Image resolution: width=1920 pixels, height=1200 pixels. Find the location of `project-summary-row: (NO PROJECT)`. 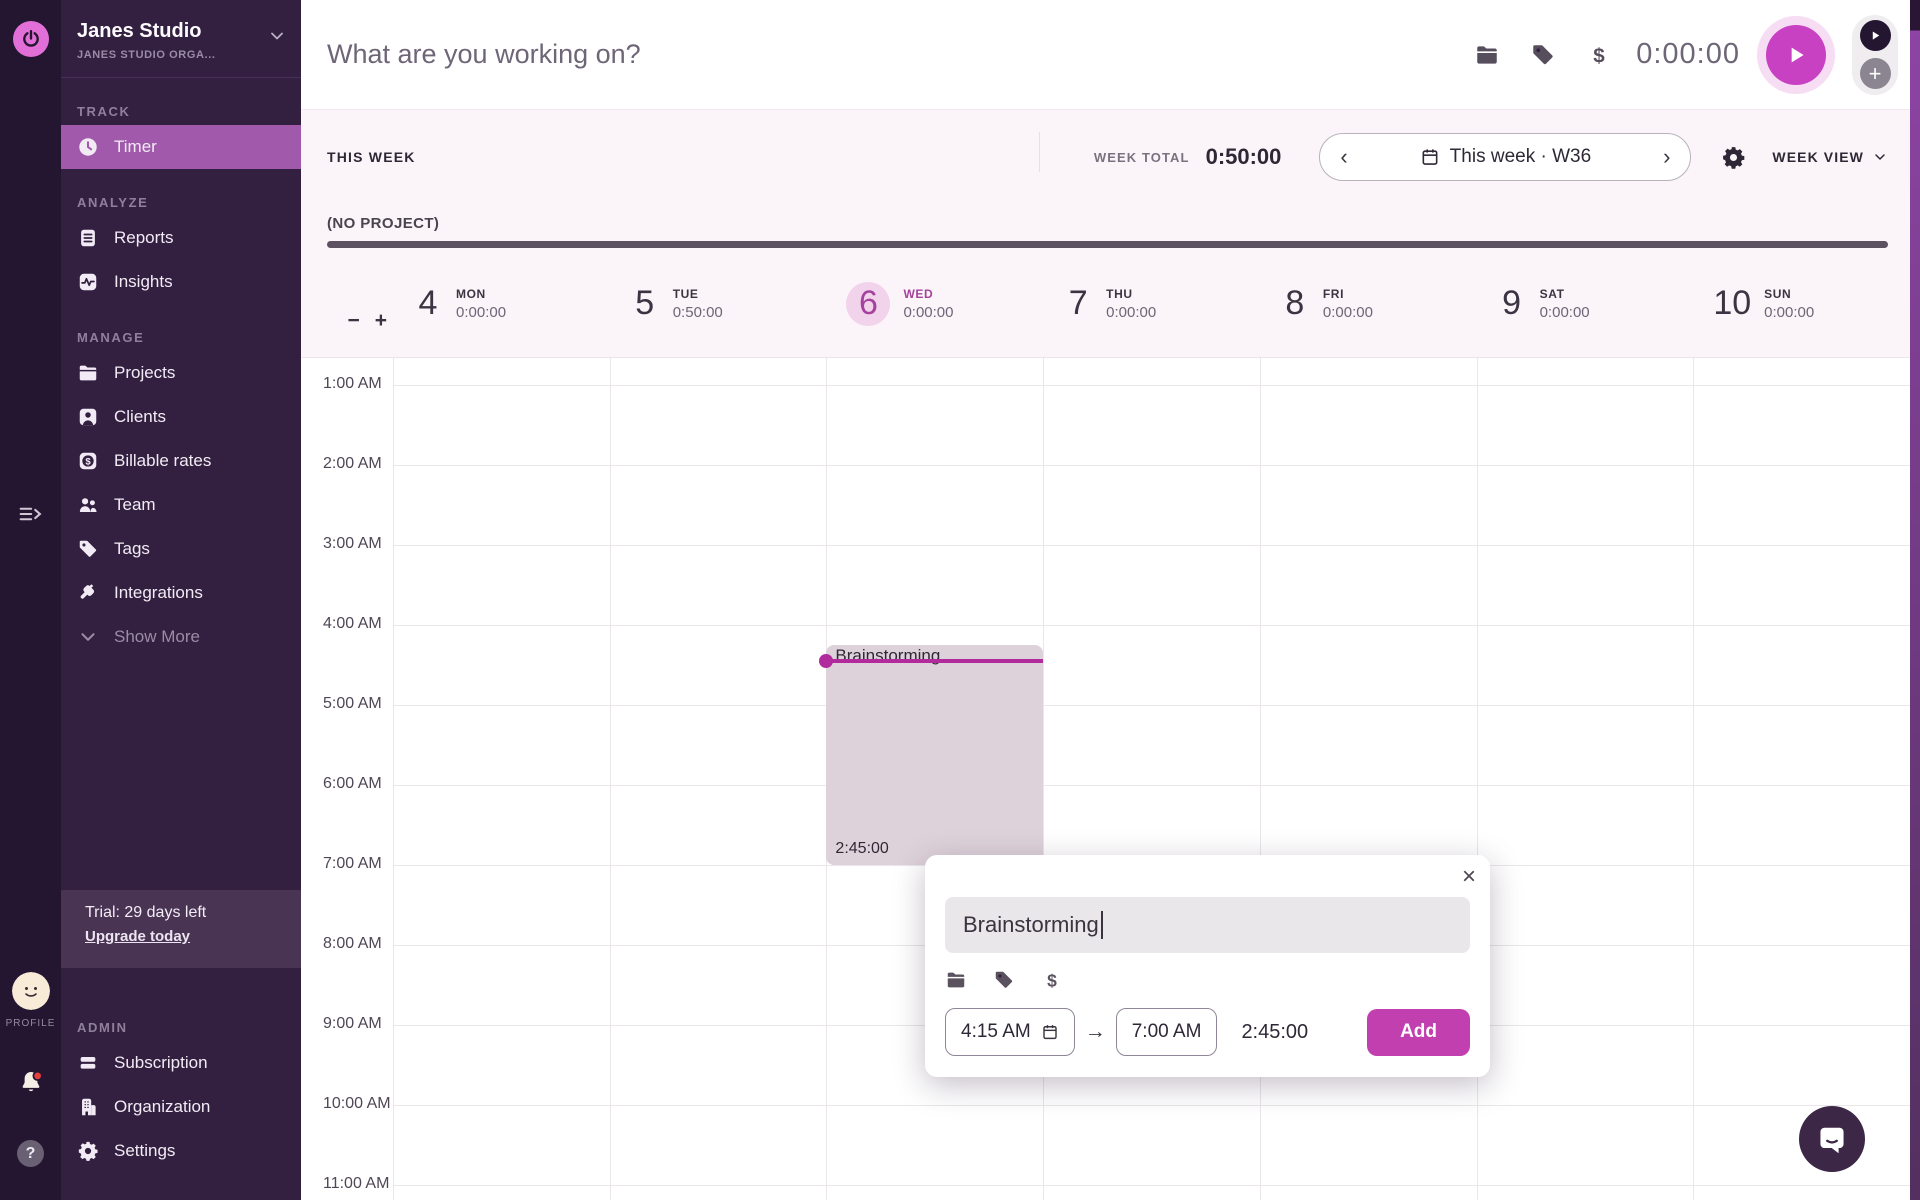

project-summary-row: (NO PROJECT) is located at coordinates (1107, 231).